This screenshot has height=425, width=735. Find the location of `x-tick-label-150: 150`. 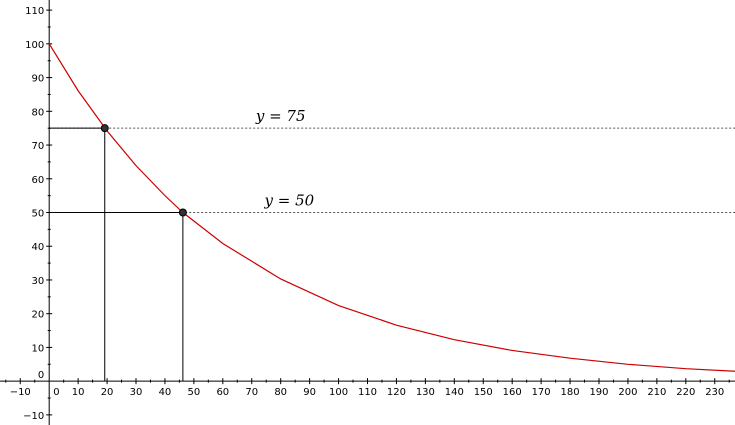

x-tick-label-150: 150 is located at coordinates (483, 392).